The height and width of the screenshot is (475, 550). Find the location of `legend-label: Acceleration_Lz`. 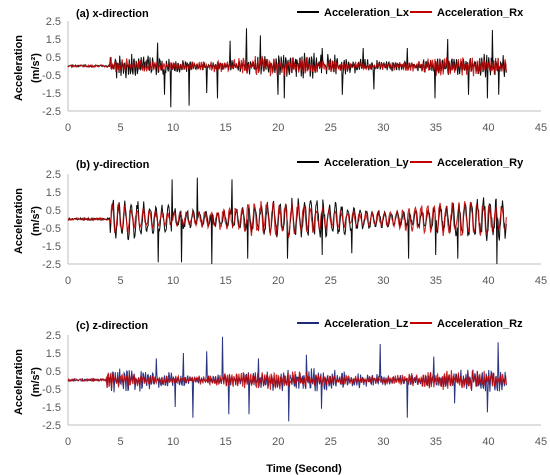

legend-label: Acceleration_Lz is located at coordinates (366, 324).